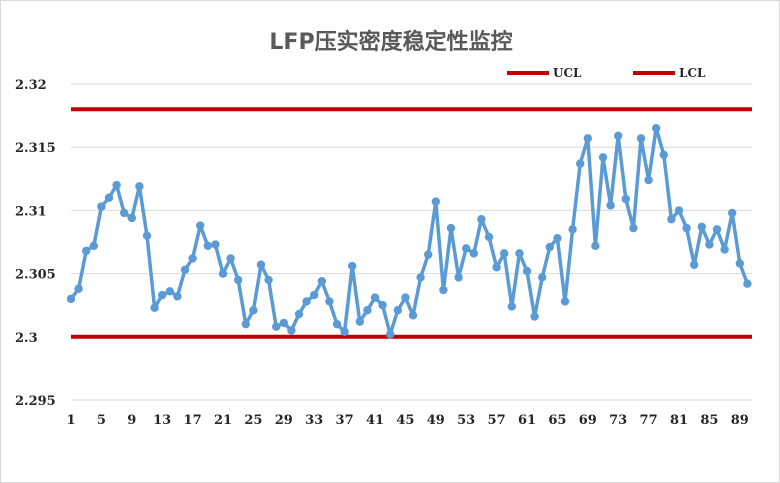 This screenshot has width=780, height=483. Describe the element at coordinates (131, 420) in the screenshot. I see `x-tick-label: 9` at that location.